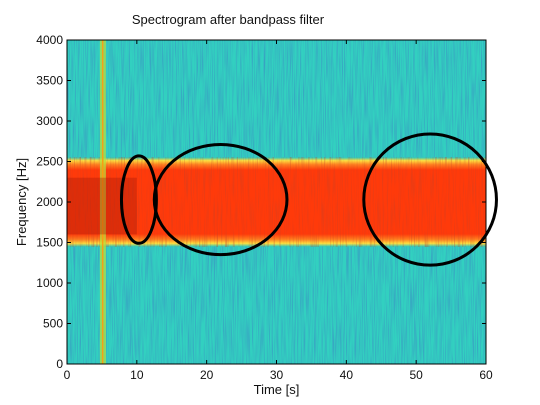  What do you see at coordinates (207, 375) in the screenshot?
I see `x-tick-label: 20` at bounding box center [207, 375].